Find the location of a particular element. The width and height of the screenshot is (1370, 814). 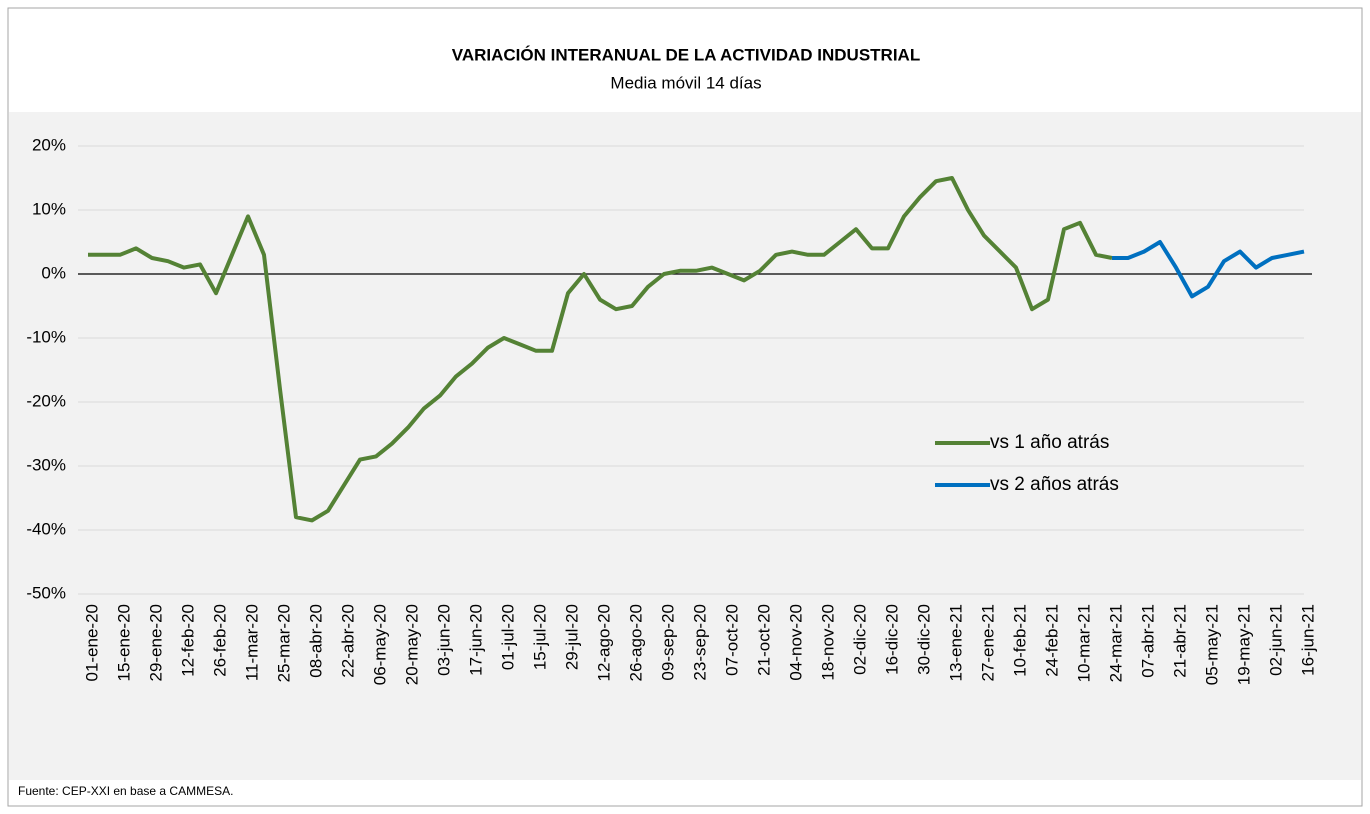

x-tick-label: 23-sep-20 is located at coordinates (699, 642).